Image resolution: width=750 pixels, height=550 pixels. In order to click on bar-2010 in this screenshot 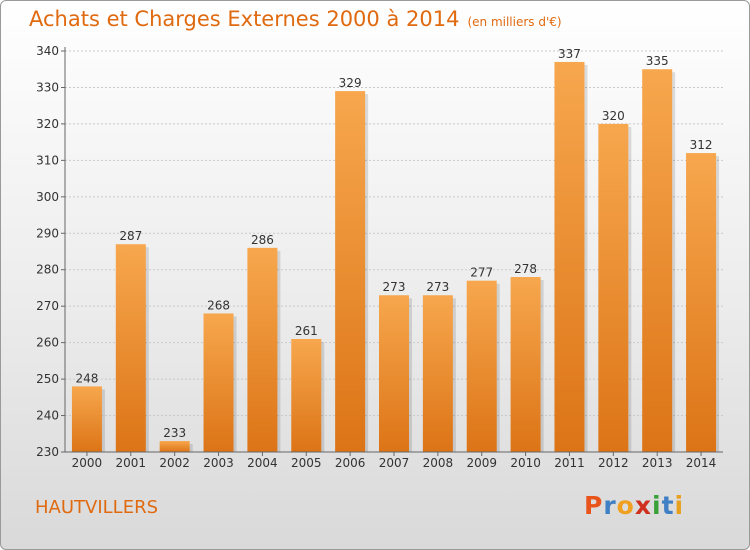, I will do `click(525, 364)`.